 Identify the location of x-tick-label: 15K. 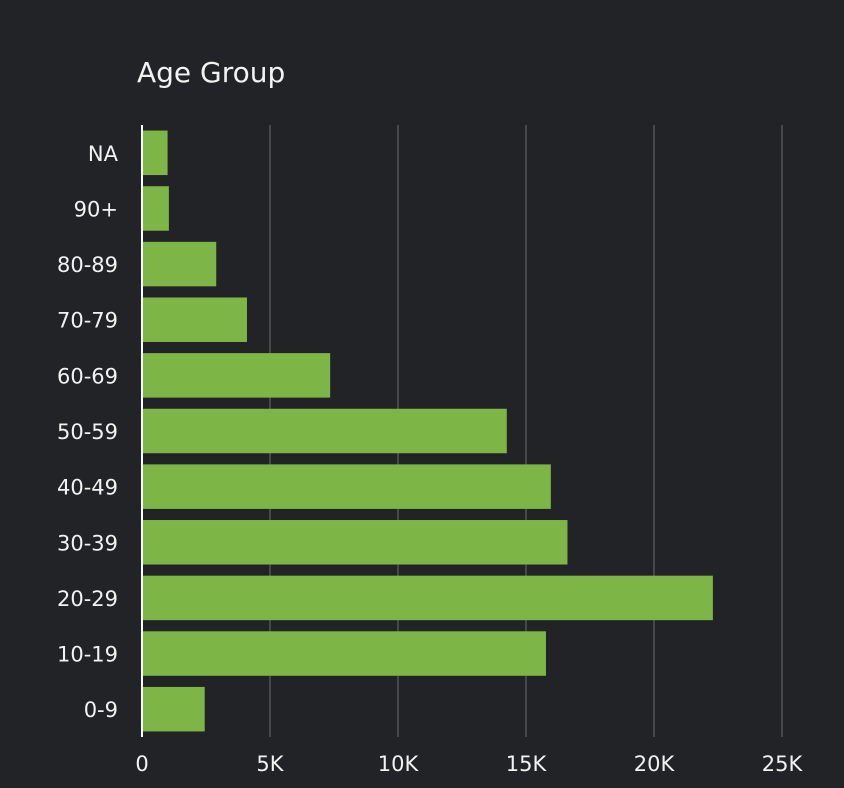
(527, 764).